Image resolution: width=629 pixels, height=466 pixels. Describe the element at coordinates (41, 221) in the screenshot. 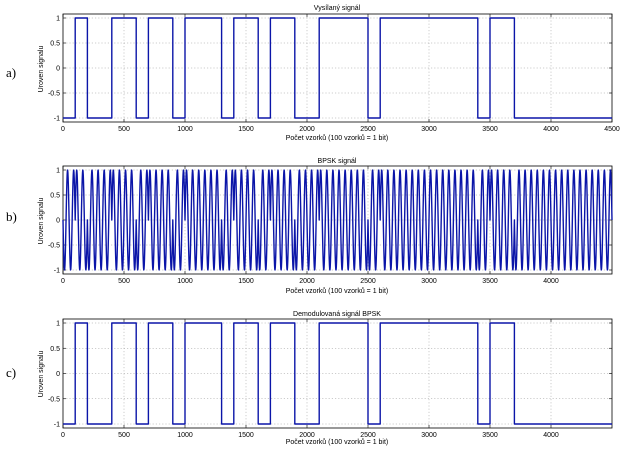

I see `y-axis-label-b: Uroven signalu` at that location.